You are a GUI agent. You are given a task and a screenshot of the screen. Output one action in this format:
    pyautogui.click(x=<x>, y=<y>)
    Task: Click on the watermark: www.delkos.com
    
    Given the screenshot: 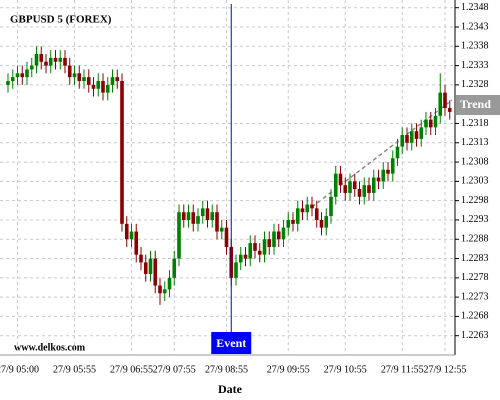 What is the action you would take?
    pyautogui.click(x=50, y=347)
    